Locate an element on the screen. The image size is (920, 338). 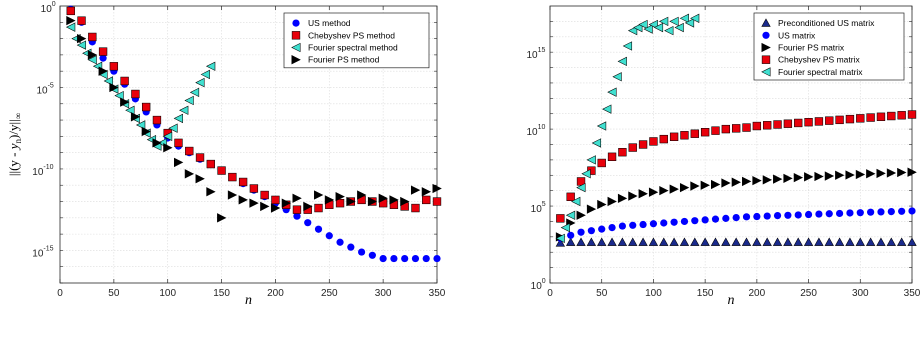
y-tick-exponent: 0 is located at coordinates (54, 4).